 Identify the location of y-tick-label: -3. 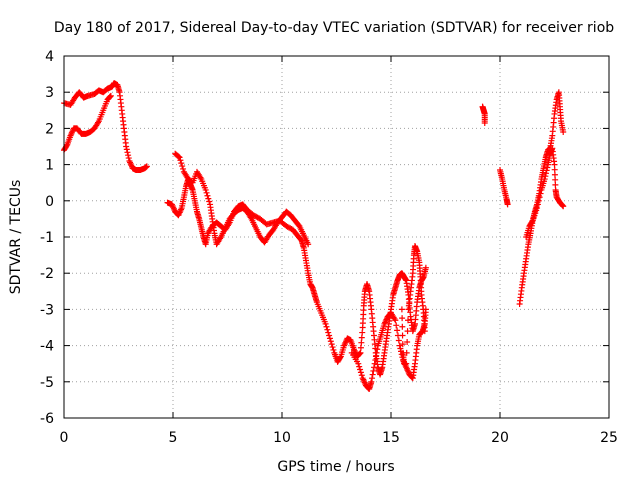
(47, 310).